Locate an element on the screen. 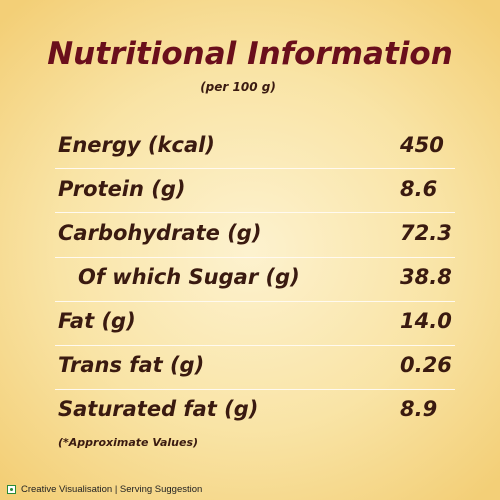 The image size is (500, 500). footnote: (*Approximate Values) is located at coordinates (128, 442).